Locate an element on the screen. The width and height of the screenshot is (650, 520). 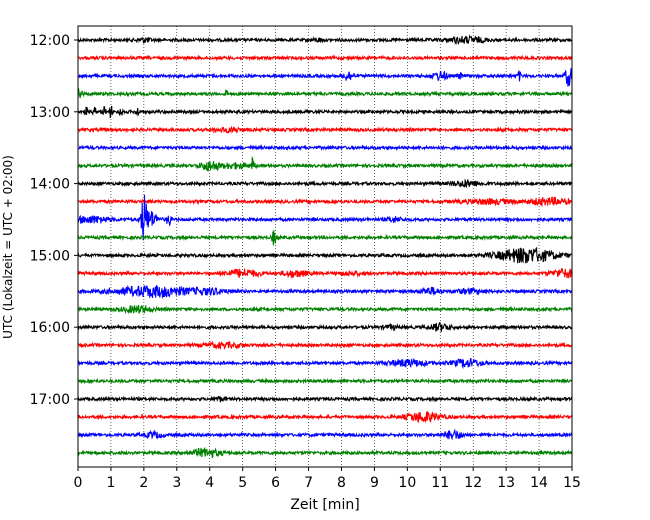
x-tick-label: 3 is located at coordinates (176, 483).